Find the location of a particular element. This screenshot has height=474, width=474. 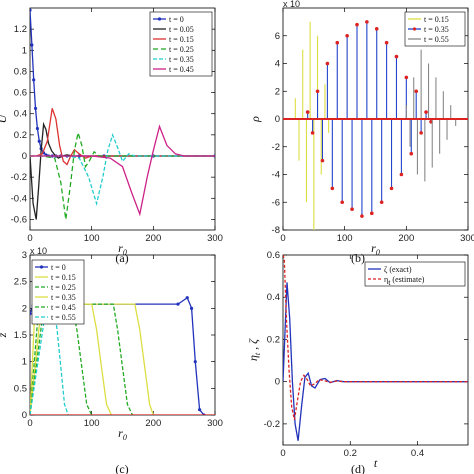

y-axis-label: ηt , ζ is located at coordinates (254, 349).